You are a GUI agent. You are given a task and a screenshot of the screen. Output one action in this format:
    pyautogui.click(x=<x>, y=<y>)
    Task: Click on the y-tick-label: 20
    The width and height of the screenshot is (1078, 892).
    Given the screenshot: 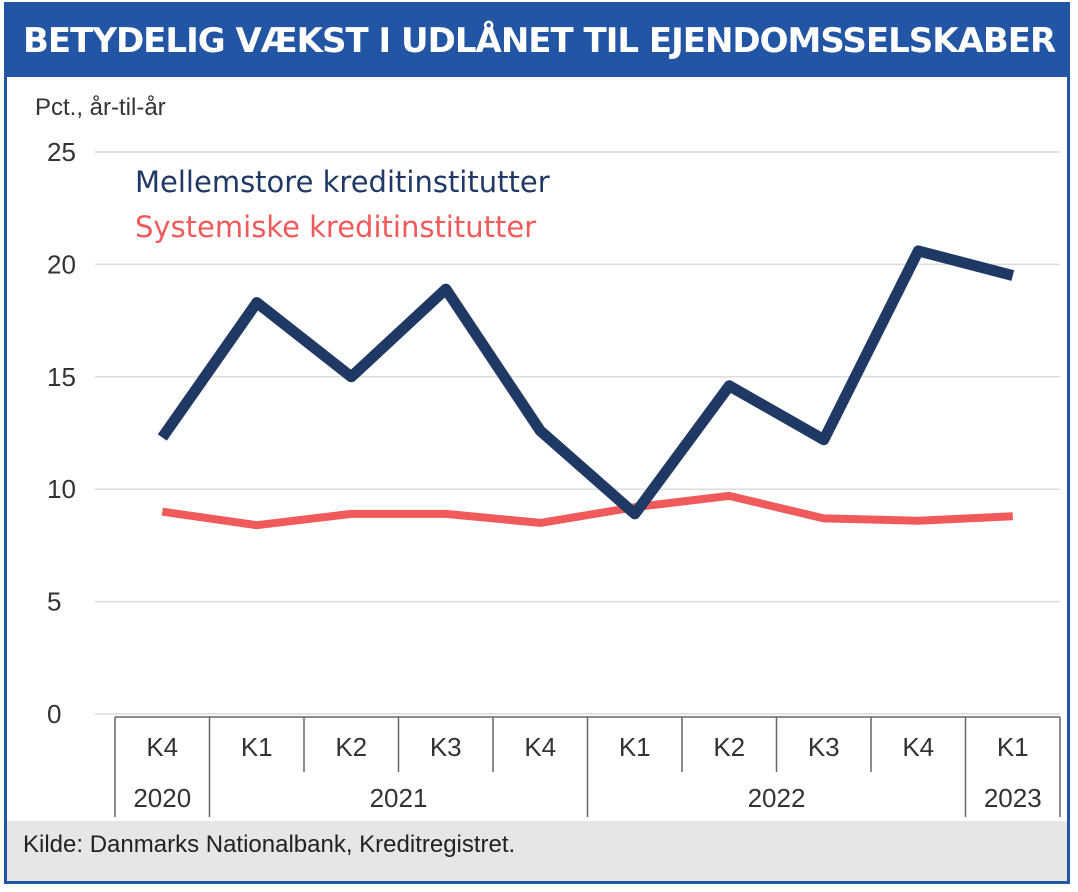 What is the action you would take?
    pyautogui.click(x=61, y=264)
    